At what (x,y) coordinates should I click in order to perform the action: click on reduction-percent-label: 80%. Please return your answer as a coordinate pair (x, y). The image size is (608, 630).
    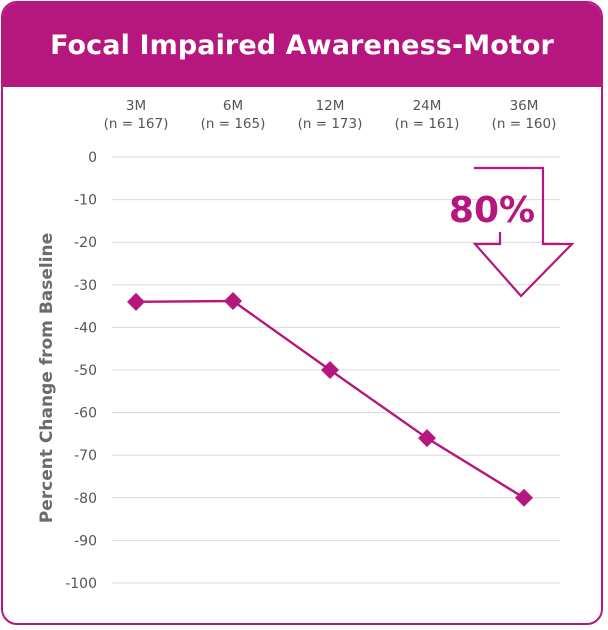
    Looking at the image, I should click on (492, 210).